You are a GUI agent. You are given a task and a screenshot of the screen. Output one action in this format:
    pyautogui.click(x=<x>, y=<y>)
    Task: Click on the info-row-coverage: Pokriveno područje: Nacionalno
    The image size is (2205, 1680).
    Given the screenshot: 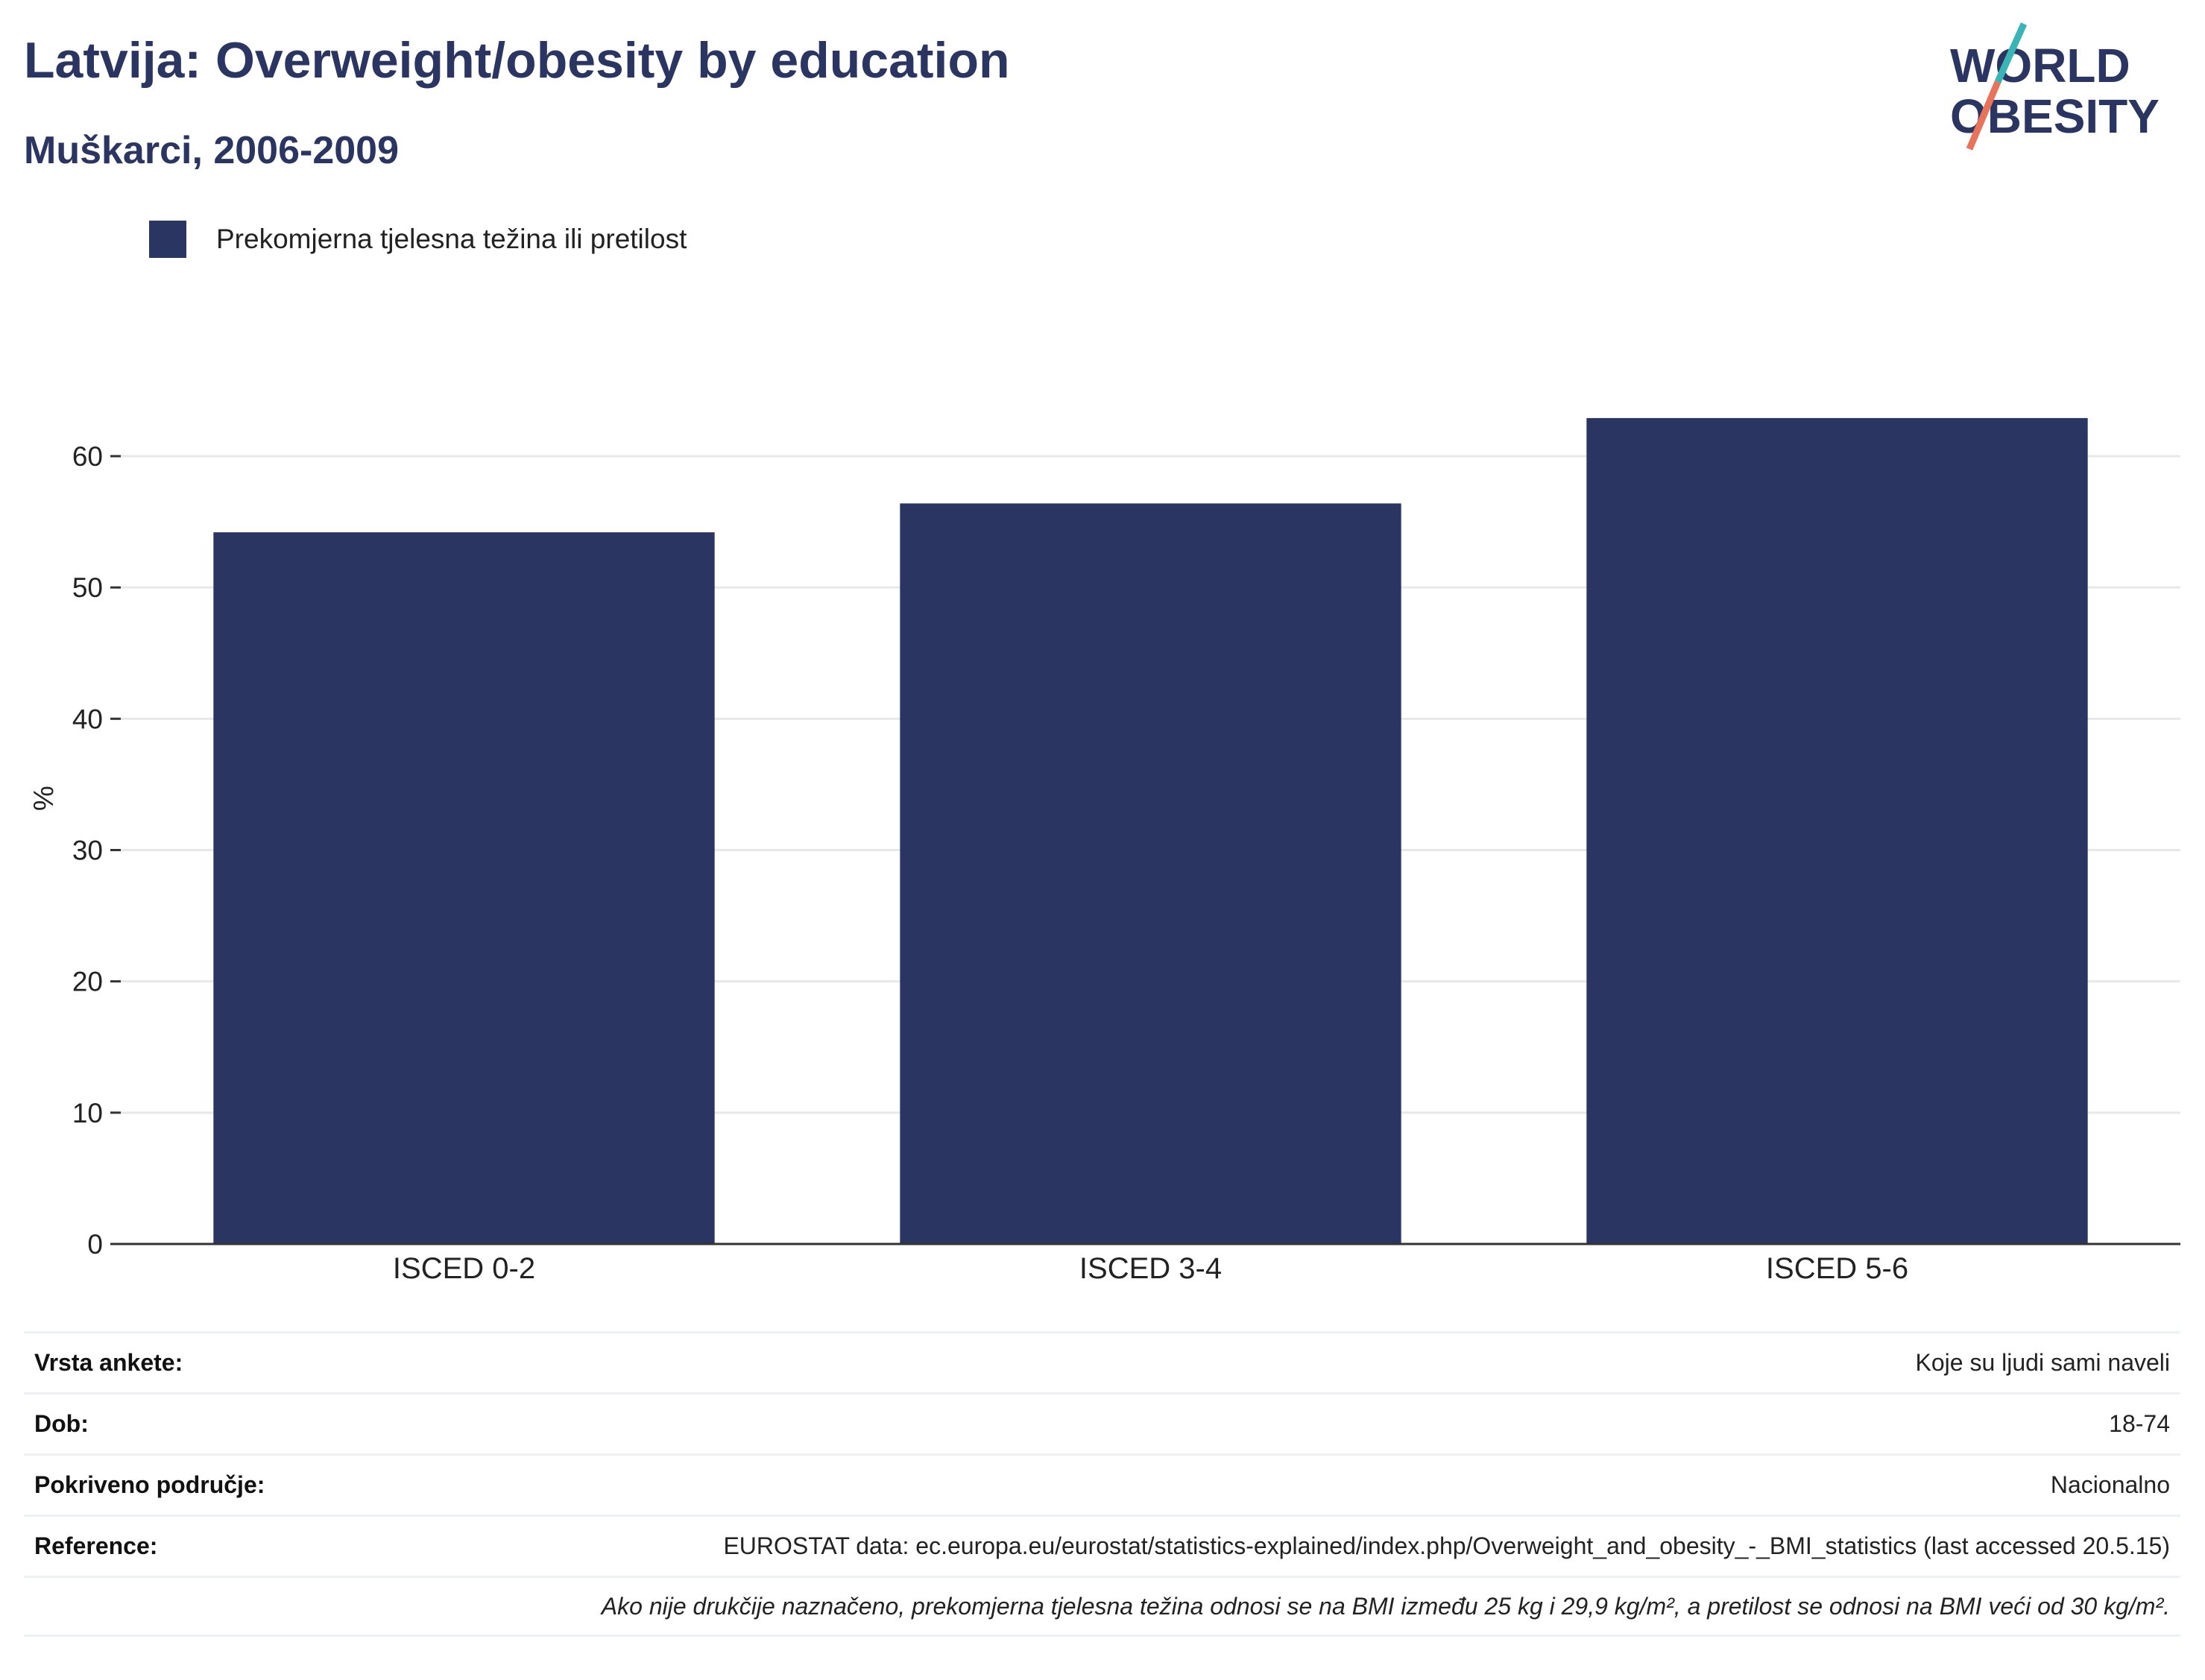 What is the action you would take?
    pyautogui.click(x=1102, y=1484)
    